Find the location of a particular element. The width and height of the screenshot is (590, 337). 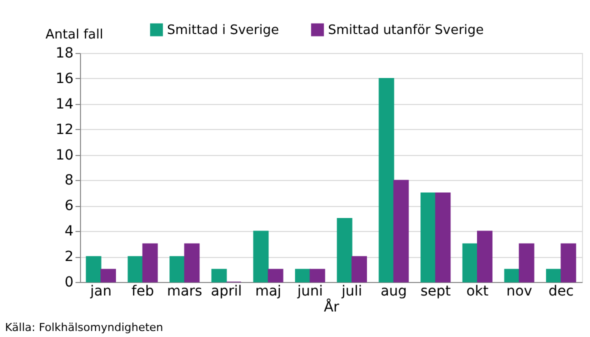

x-tick-label: juni is located at coordinates (309, 292).